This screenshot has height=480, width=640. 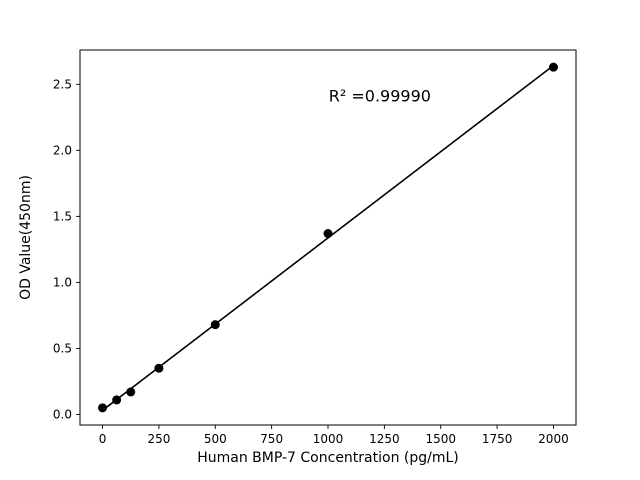 What do you see at coordinates (215, 439) in the screenshot?
I see `x-tick-label: 500` at bounding box center [215, 439].